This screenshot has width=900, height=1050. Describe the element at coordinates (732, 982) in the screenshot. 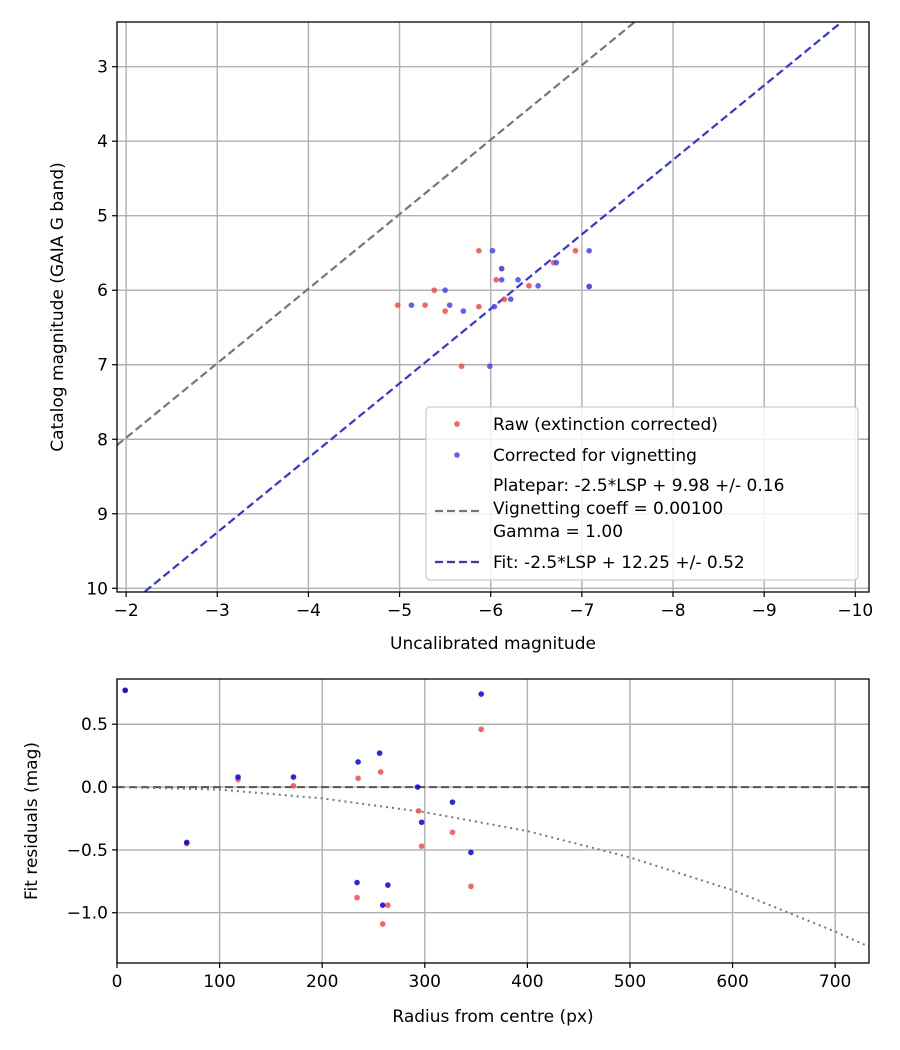

I see `x-tick-label: 600` at that location.